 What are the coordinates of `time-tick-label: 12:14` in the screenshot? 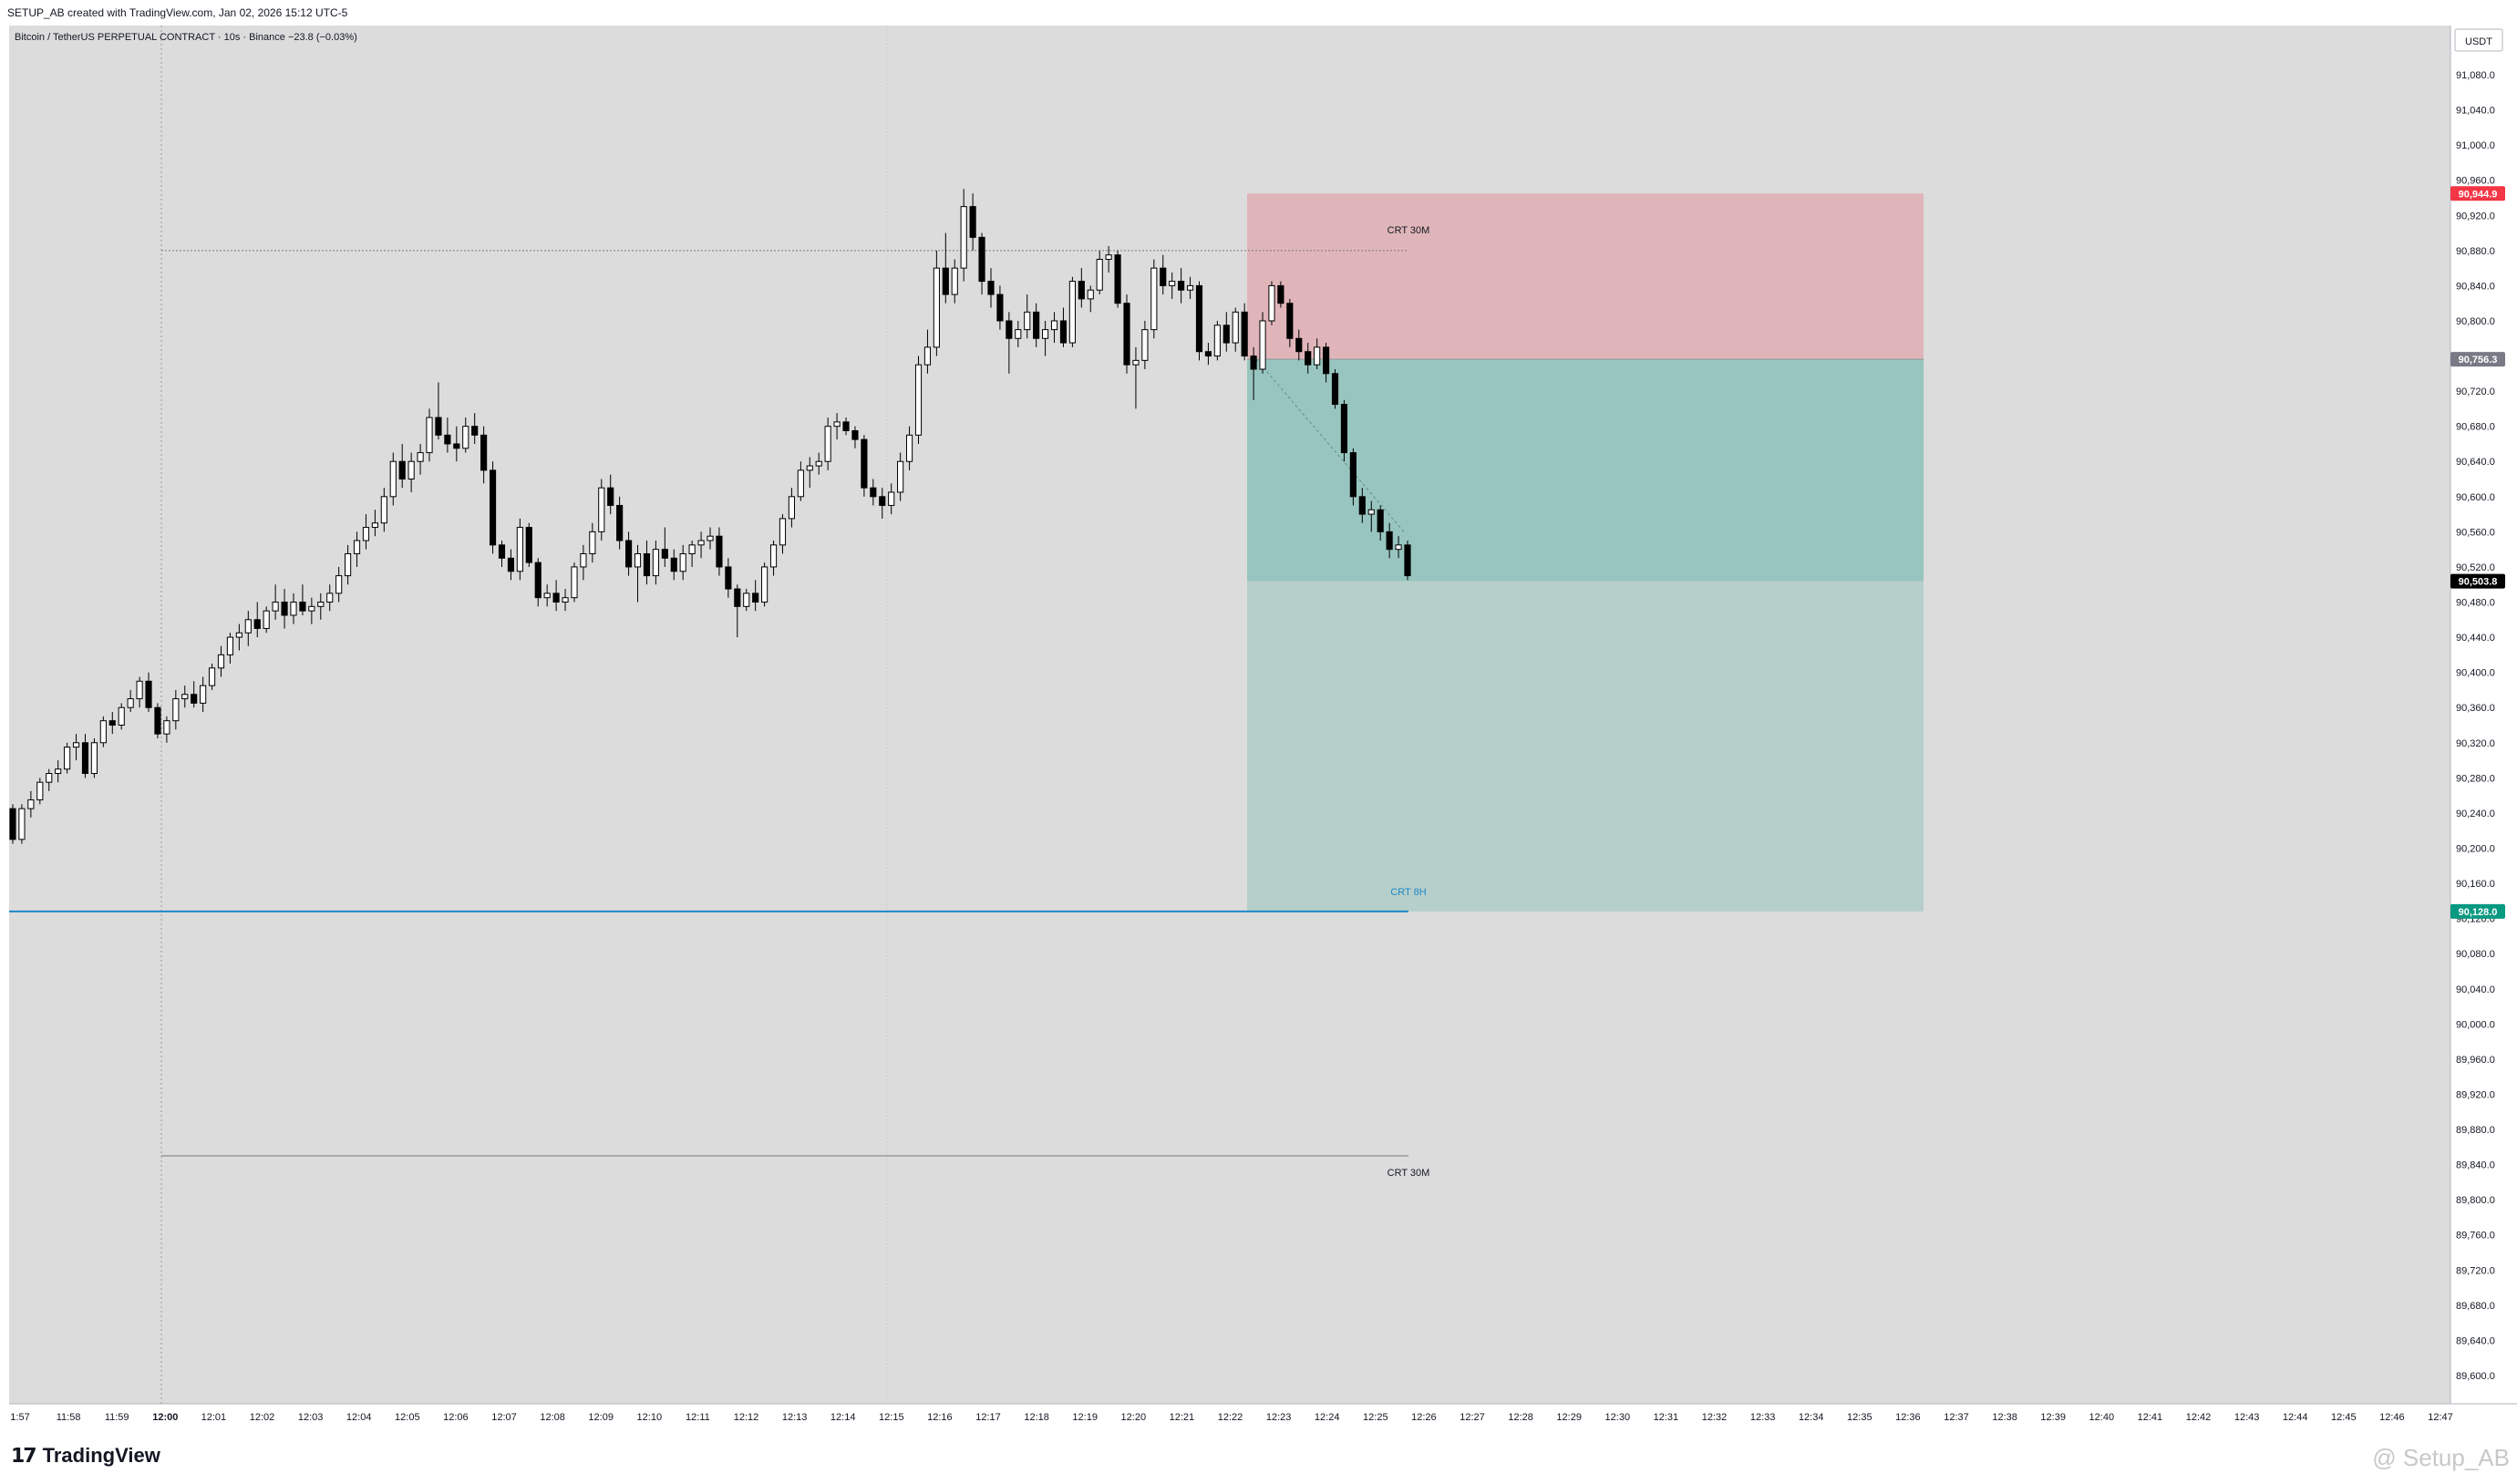 It's located at (843, 1417).